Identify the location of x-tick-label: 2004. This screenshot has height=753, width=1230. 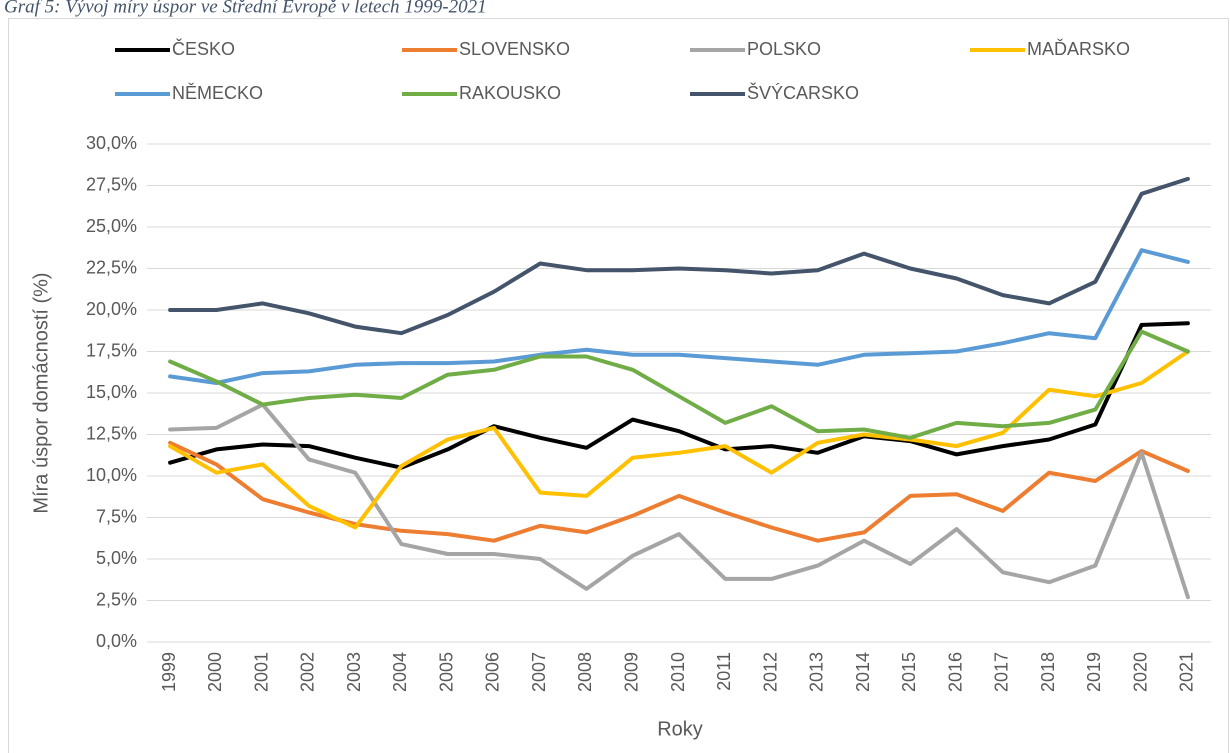
(400, 672).